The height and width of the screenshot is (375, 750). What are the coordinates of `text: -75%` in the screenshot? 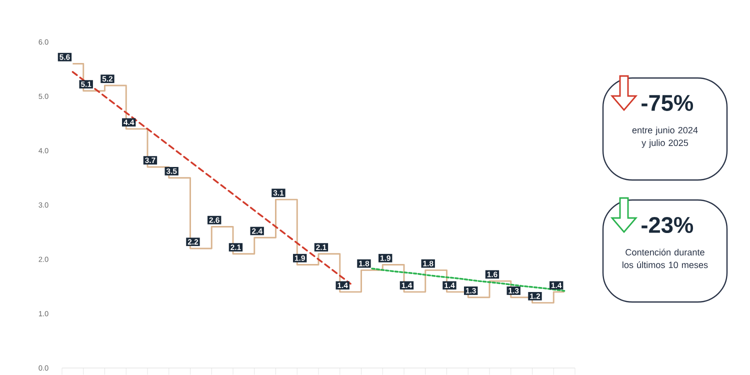 It's located at (668, 103).